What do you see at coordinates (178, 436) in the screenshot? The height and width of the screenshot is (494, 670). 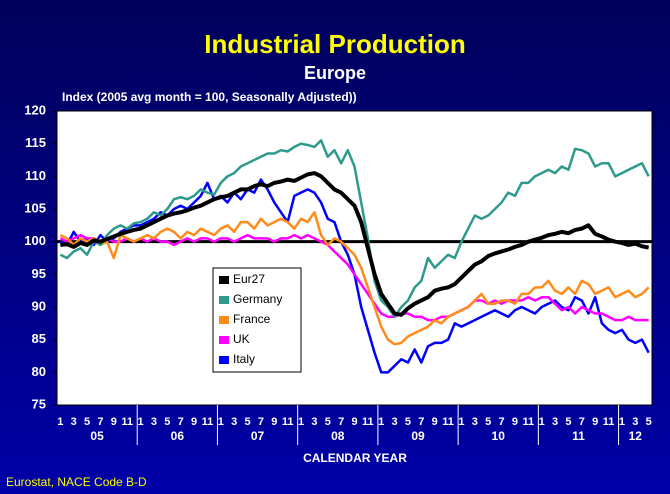 I see `year-label: 06` at bounding box center [178, 436].